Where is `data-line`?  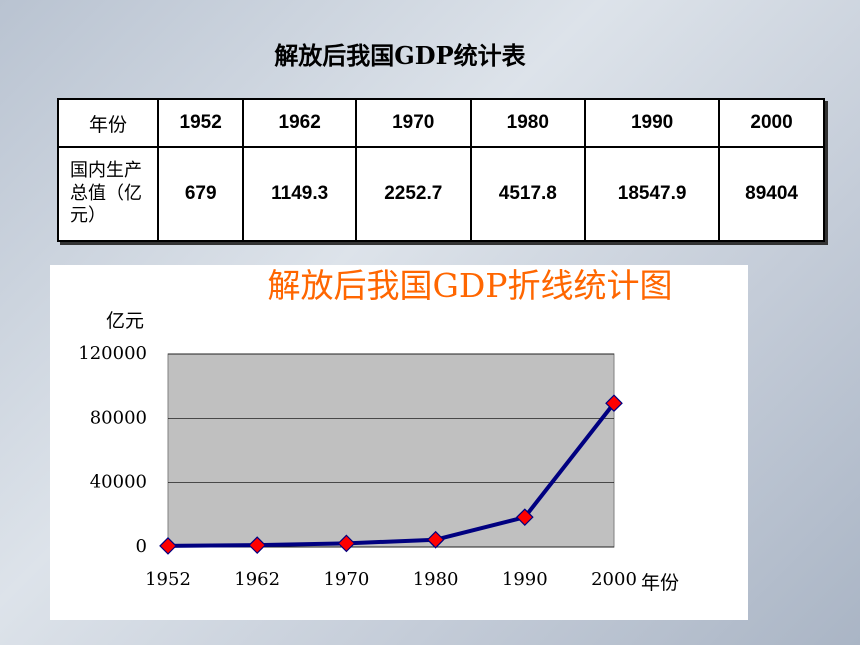 data-line is located at coordinates (391, 474).